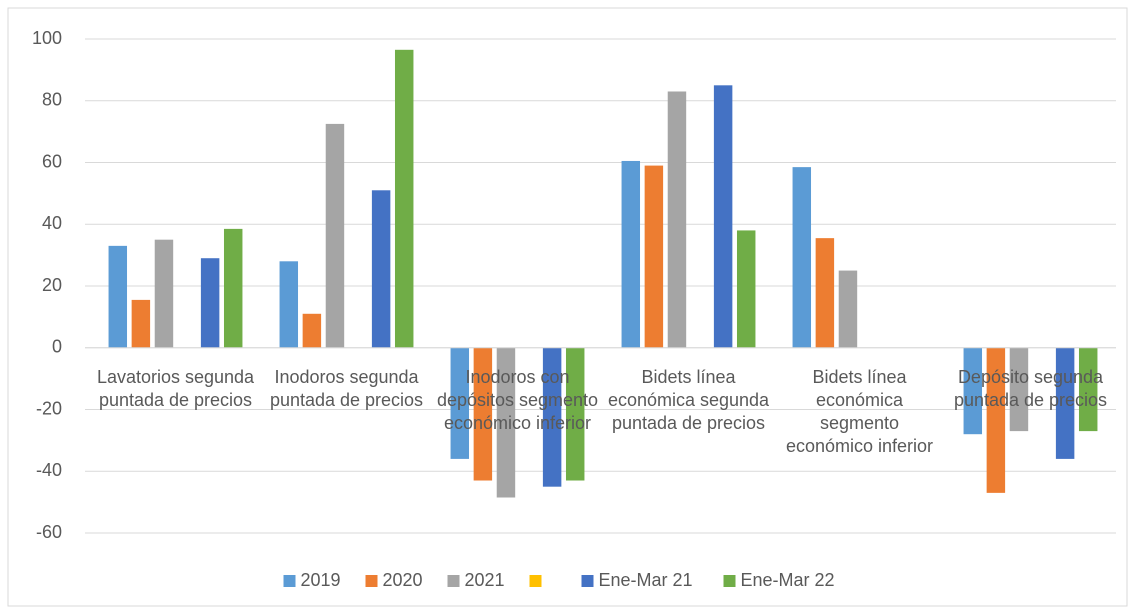 This screenshot has height=615, width=1135. I want to click on x-tick-label: Depósito segunda puntada de precios, so click(1030, 388).